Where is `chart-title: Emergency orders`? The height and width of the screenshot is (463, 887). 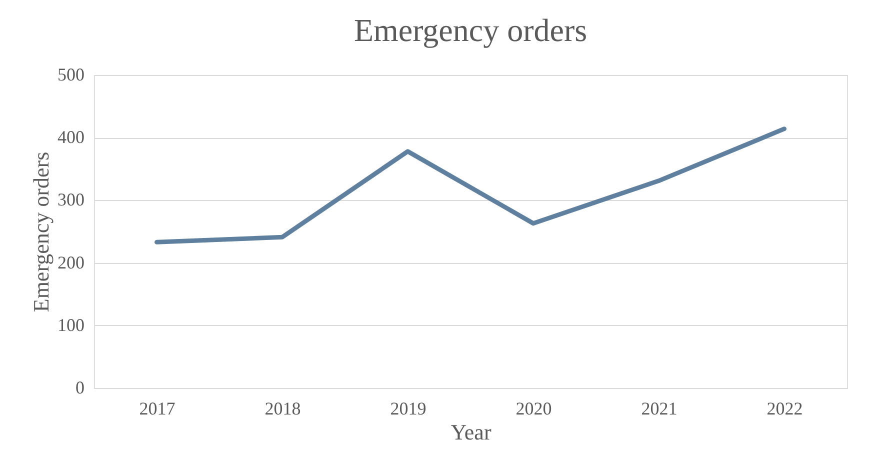
chart-title: Emergency orders is located at coordinates (471, 30).